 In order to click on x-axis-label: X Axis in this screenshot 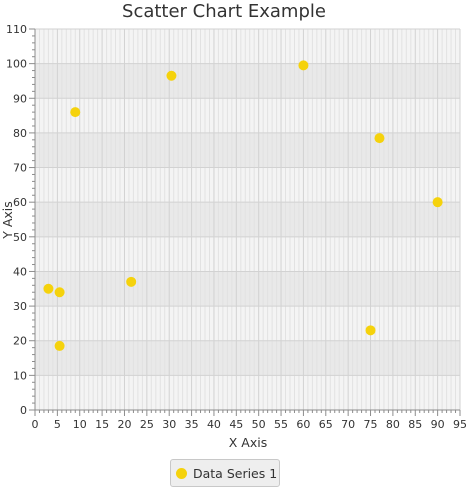, I will do `click(248, 442)`.